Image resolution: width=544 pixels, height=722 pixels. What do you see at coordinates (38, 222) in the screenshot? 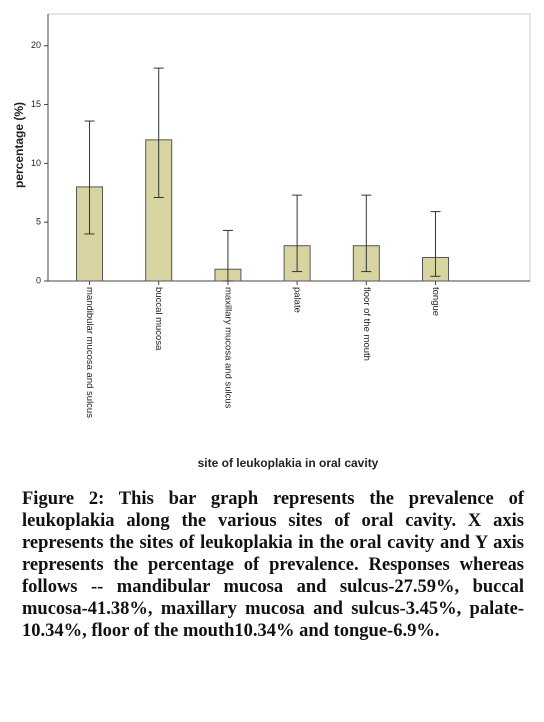
I see `y-tick-label: 5` at bounding box center [38, 222].